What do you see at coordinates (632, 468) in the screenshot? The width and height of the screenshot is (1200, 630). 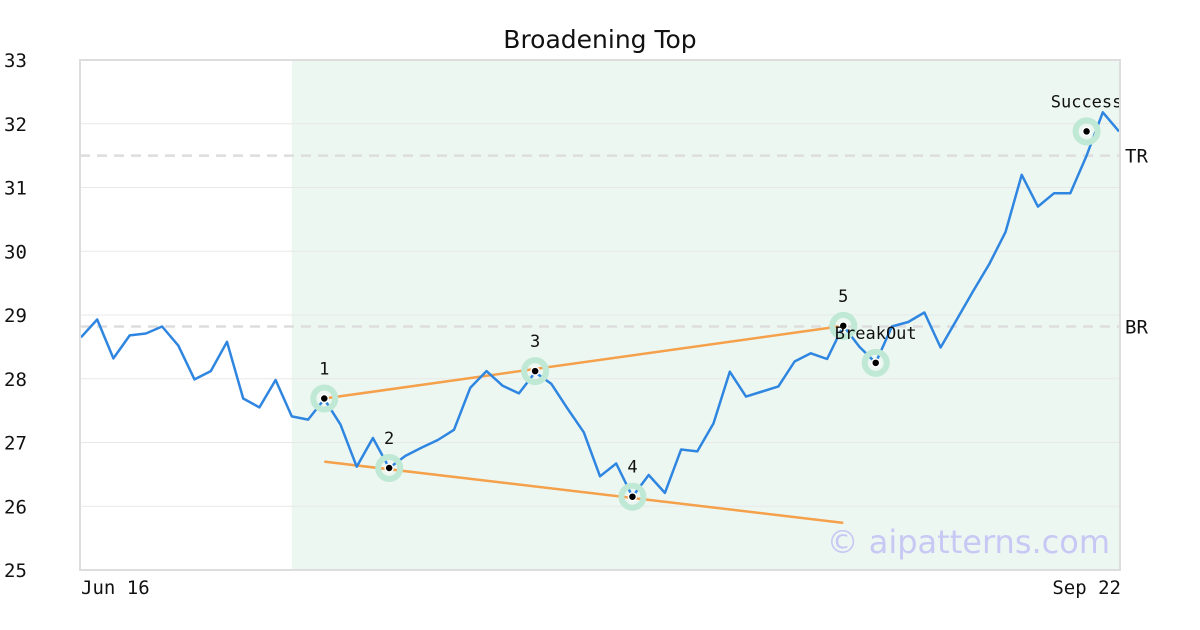 I see `marker-label: 4` at bounding box center [632, 468].